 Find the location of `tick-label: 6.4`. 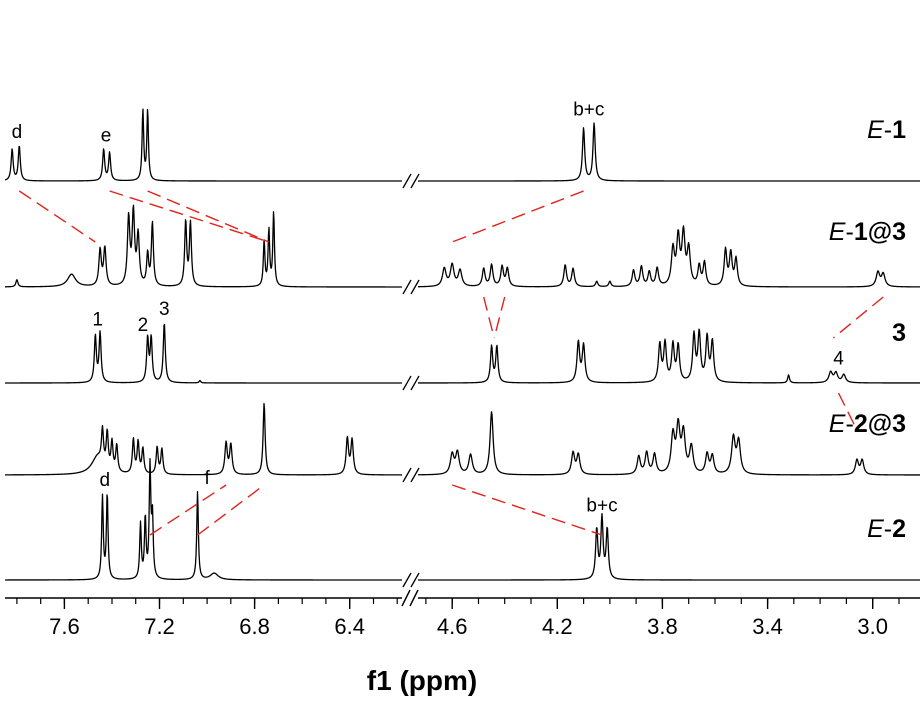

tick-label: 6.4 is located at coordinates (349, 626).